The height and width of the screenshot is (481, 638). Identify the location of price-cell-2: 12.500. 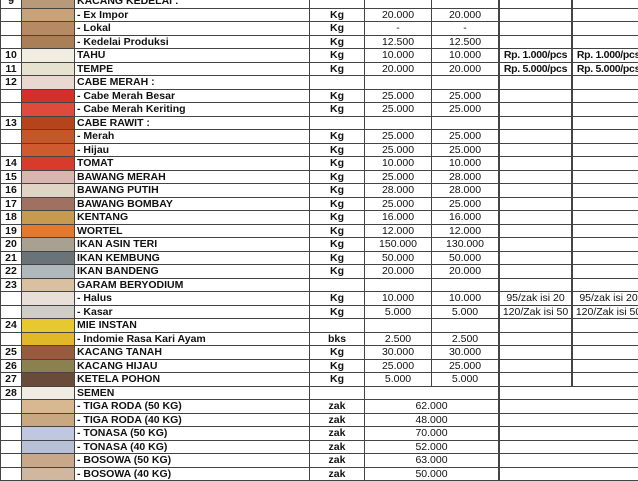
(466, 42).